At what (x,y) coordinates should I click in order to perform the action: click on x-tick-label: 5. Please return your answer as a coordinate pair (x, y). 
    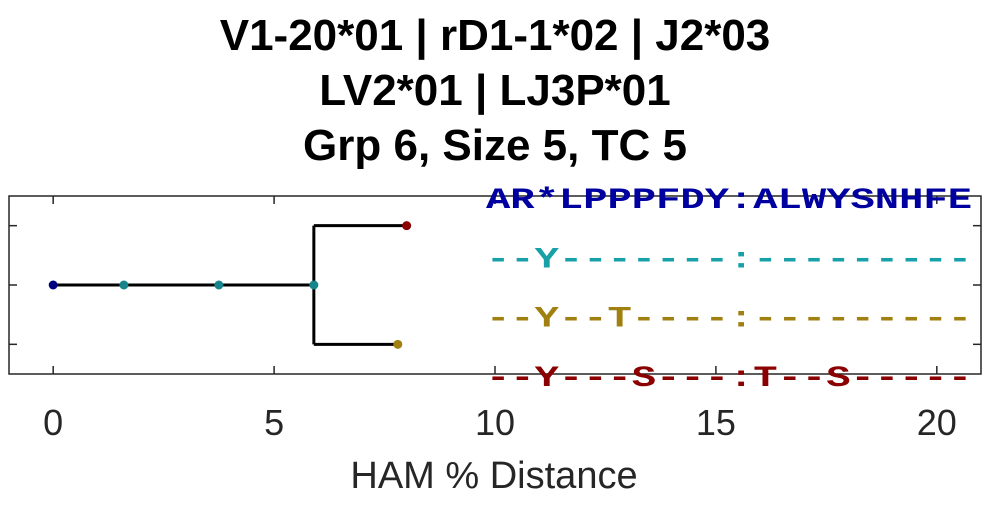
    Looking at the image, I should click on (274, 422).